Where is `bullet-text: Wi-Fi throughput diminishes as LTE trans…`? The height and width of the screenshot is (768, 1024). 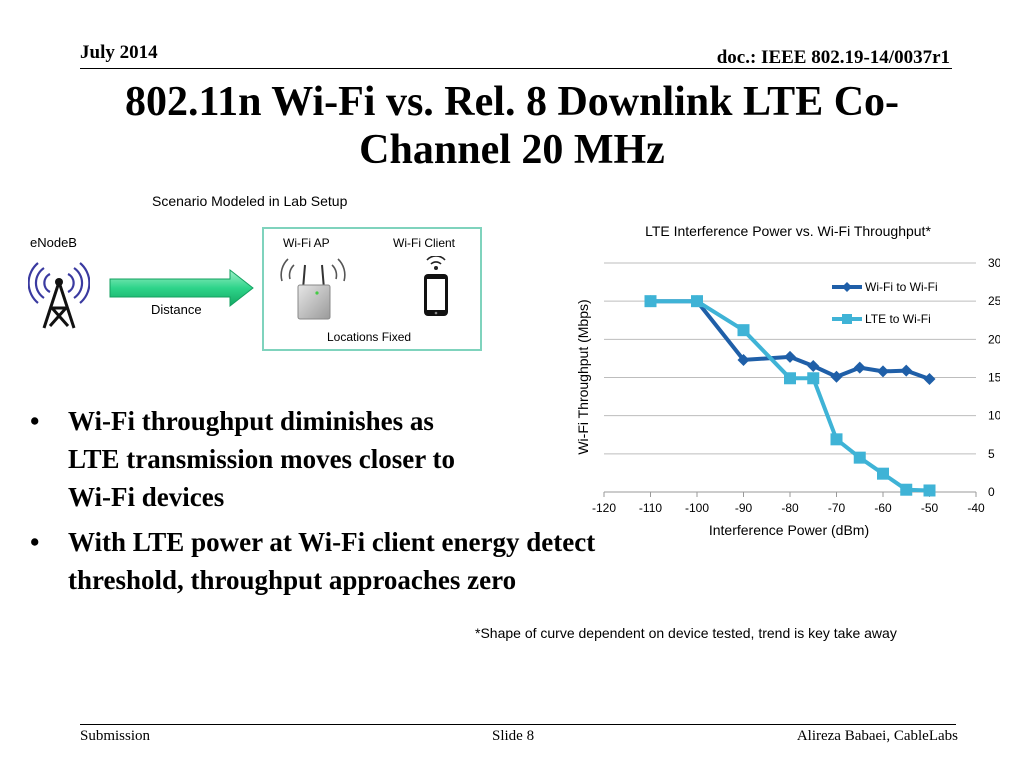 bullet-text: Wi-Fi throughput diminishes as LTE trans… is located at coordinates (262, 459).